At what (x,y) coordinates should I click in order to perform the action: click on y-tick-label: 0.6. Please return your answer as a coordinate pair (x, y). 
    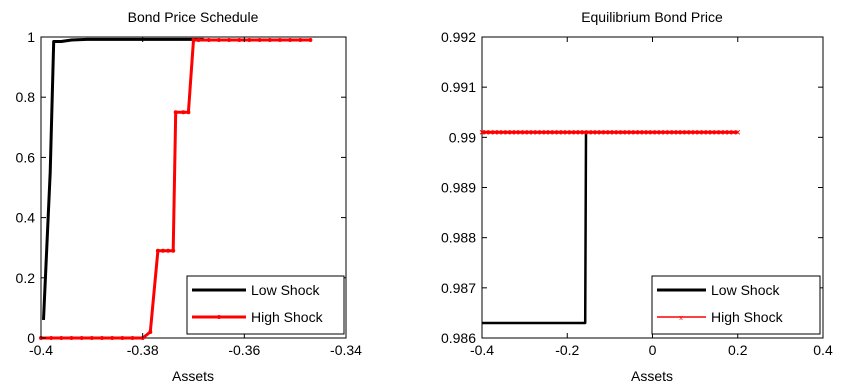
    Looking at the image, I should click on (26, 157).